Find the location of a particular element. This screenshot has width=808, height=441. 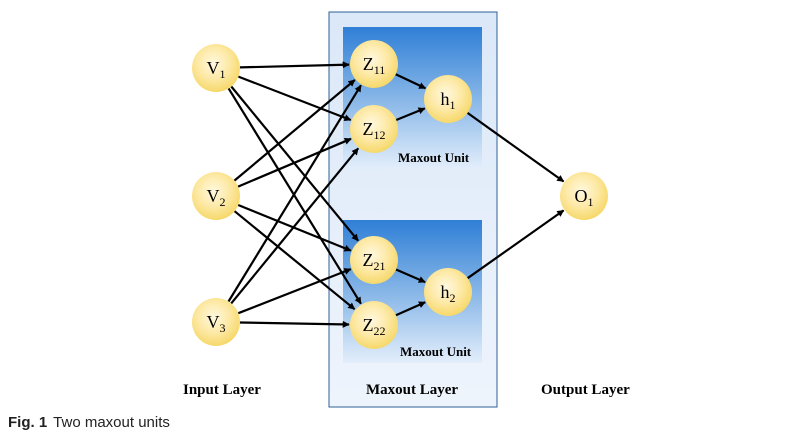

node-label-base-v3: V is located at coordinates (213, 322).